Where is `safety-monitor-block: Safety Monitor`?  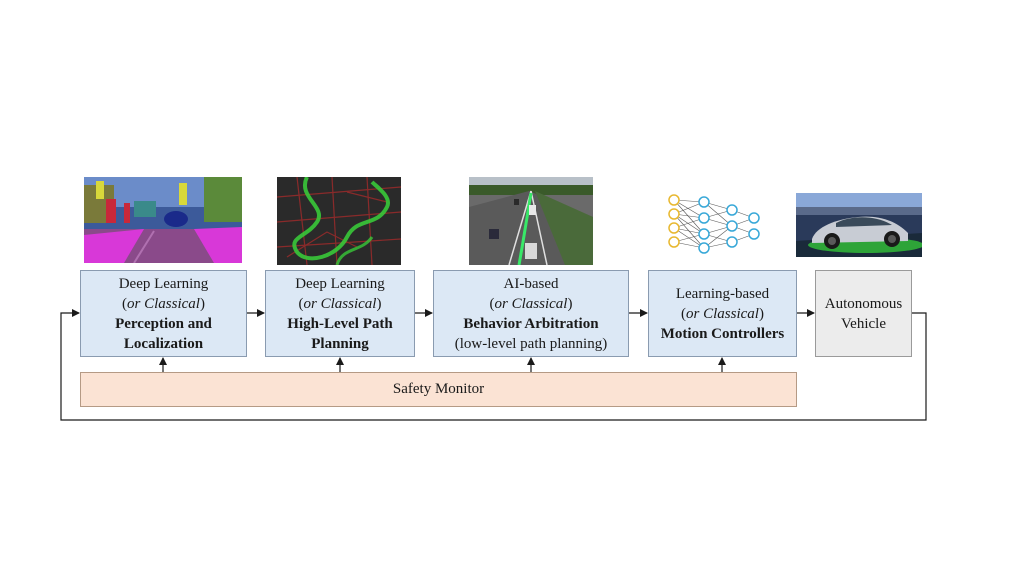 safety-monitor-block: Safety Monitor is located at coordinates (438, 389).